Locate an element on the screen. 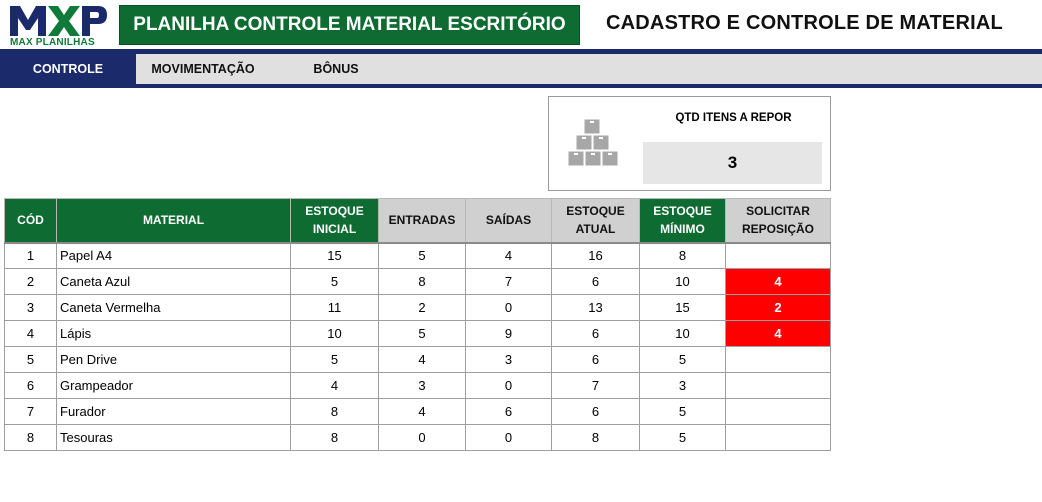  cell-estoque-minimo: 8 is located at coordinates (682, 255).